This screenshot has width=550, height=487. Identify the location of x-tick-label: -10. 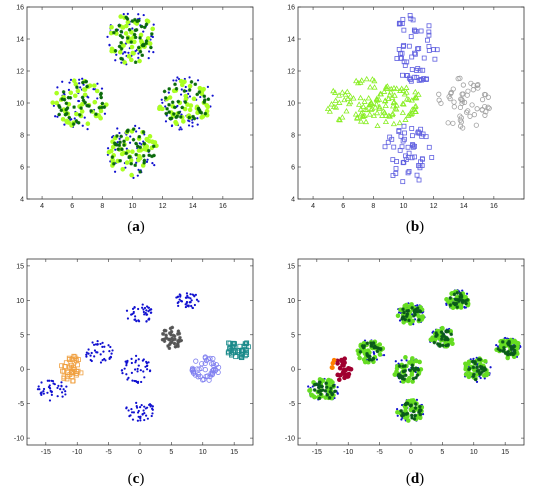
(77, 452).